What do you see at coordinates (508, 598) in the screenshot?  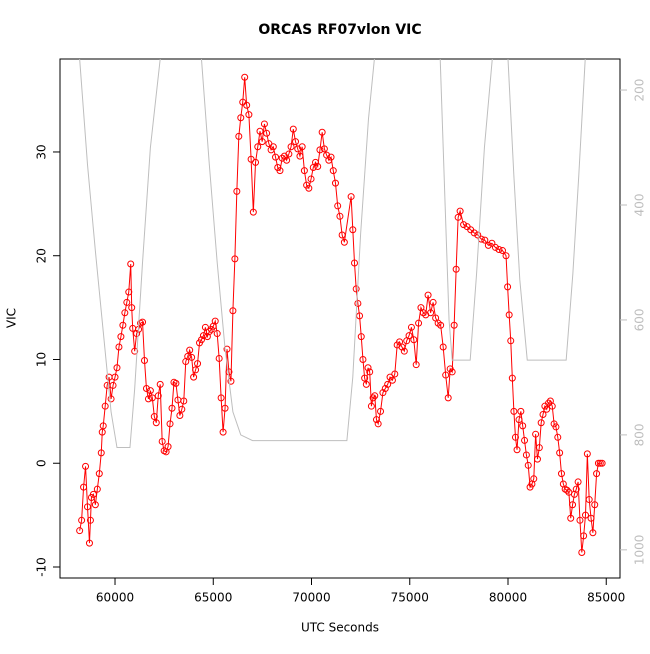 I see `x-tick-label: 80000` at bounding box center [508, 598].